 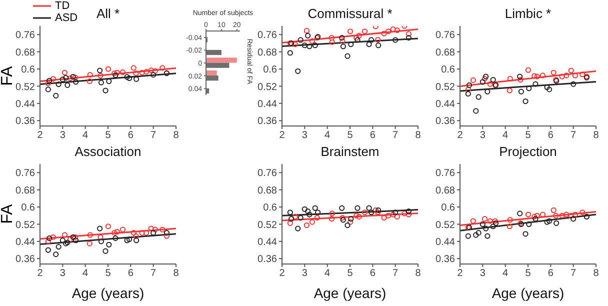 I want to click on chart-title: Commissural *, so click(x=350, y=13).